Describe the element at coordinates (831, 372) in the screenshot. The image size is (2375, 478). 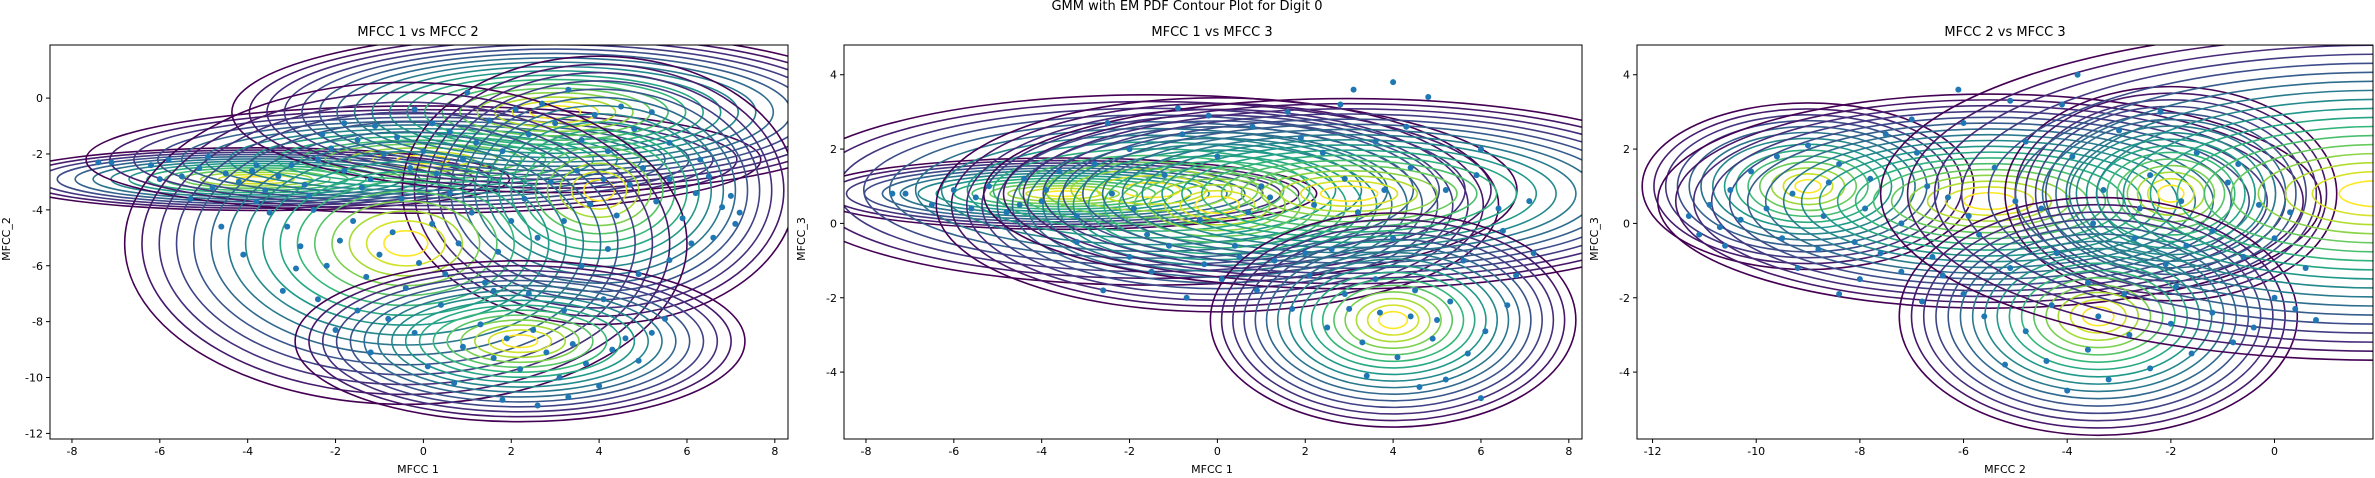
I see `y-tick-label: -4` at that location.